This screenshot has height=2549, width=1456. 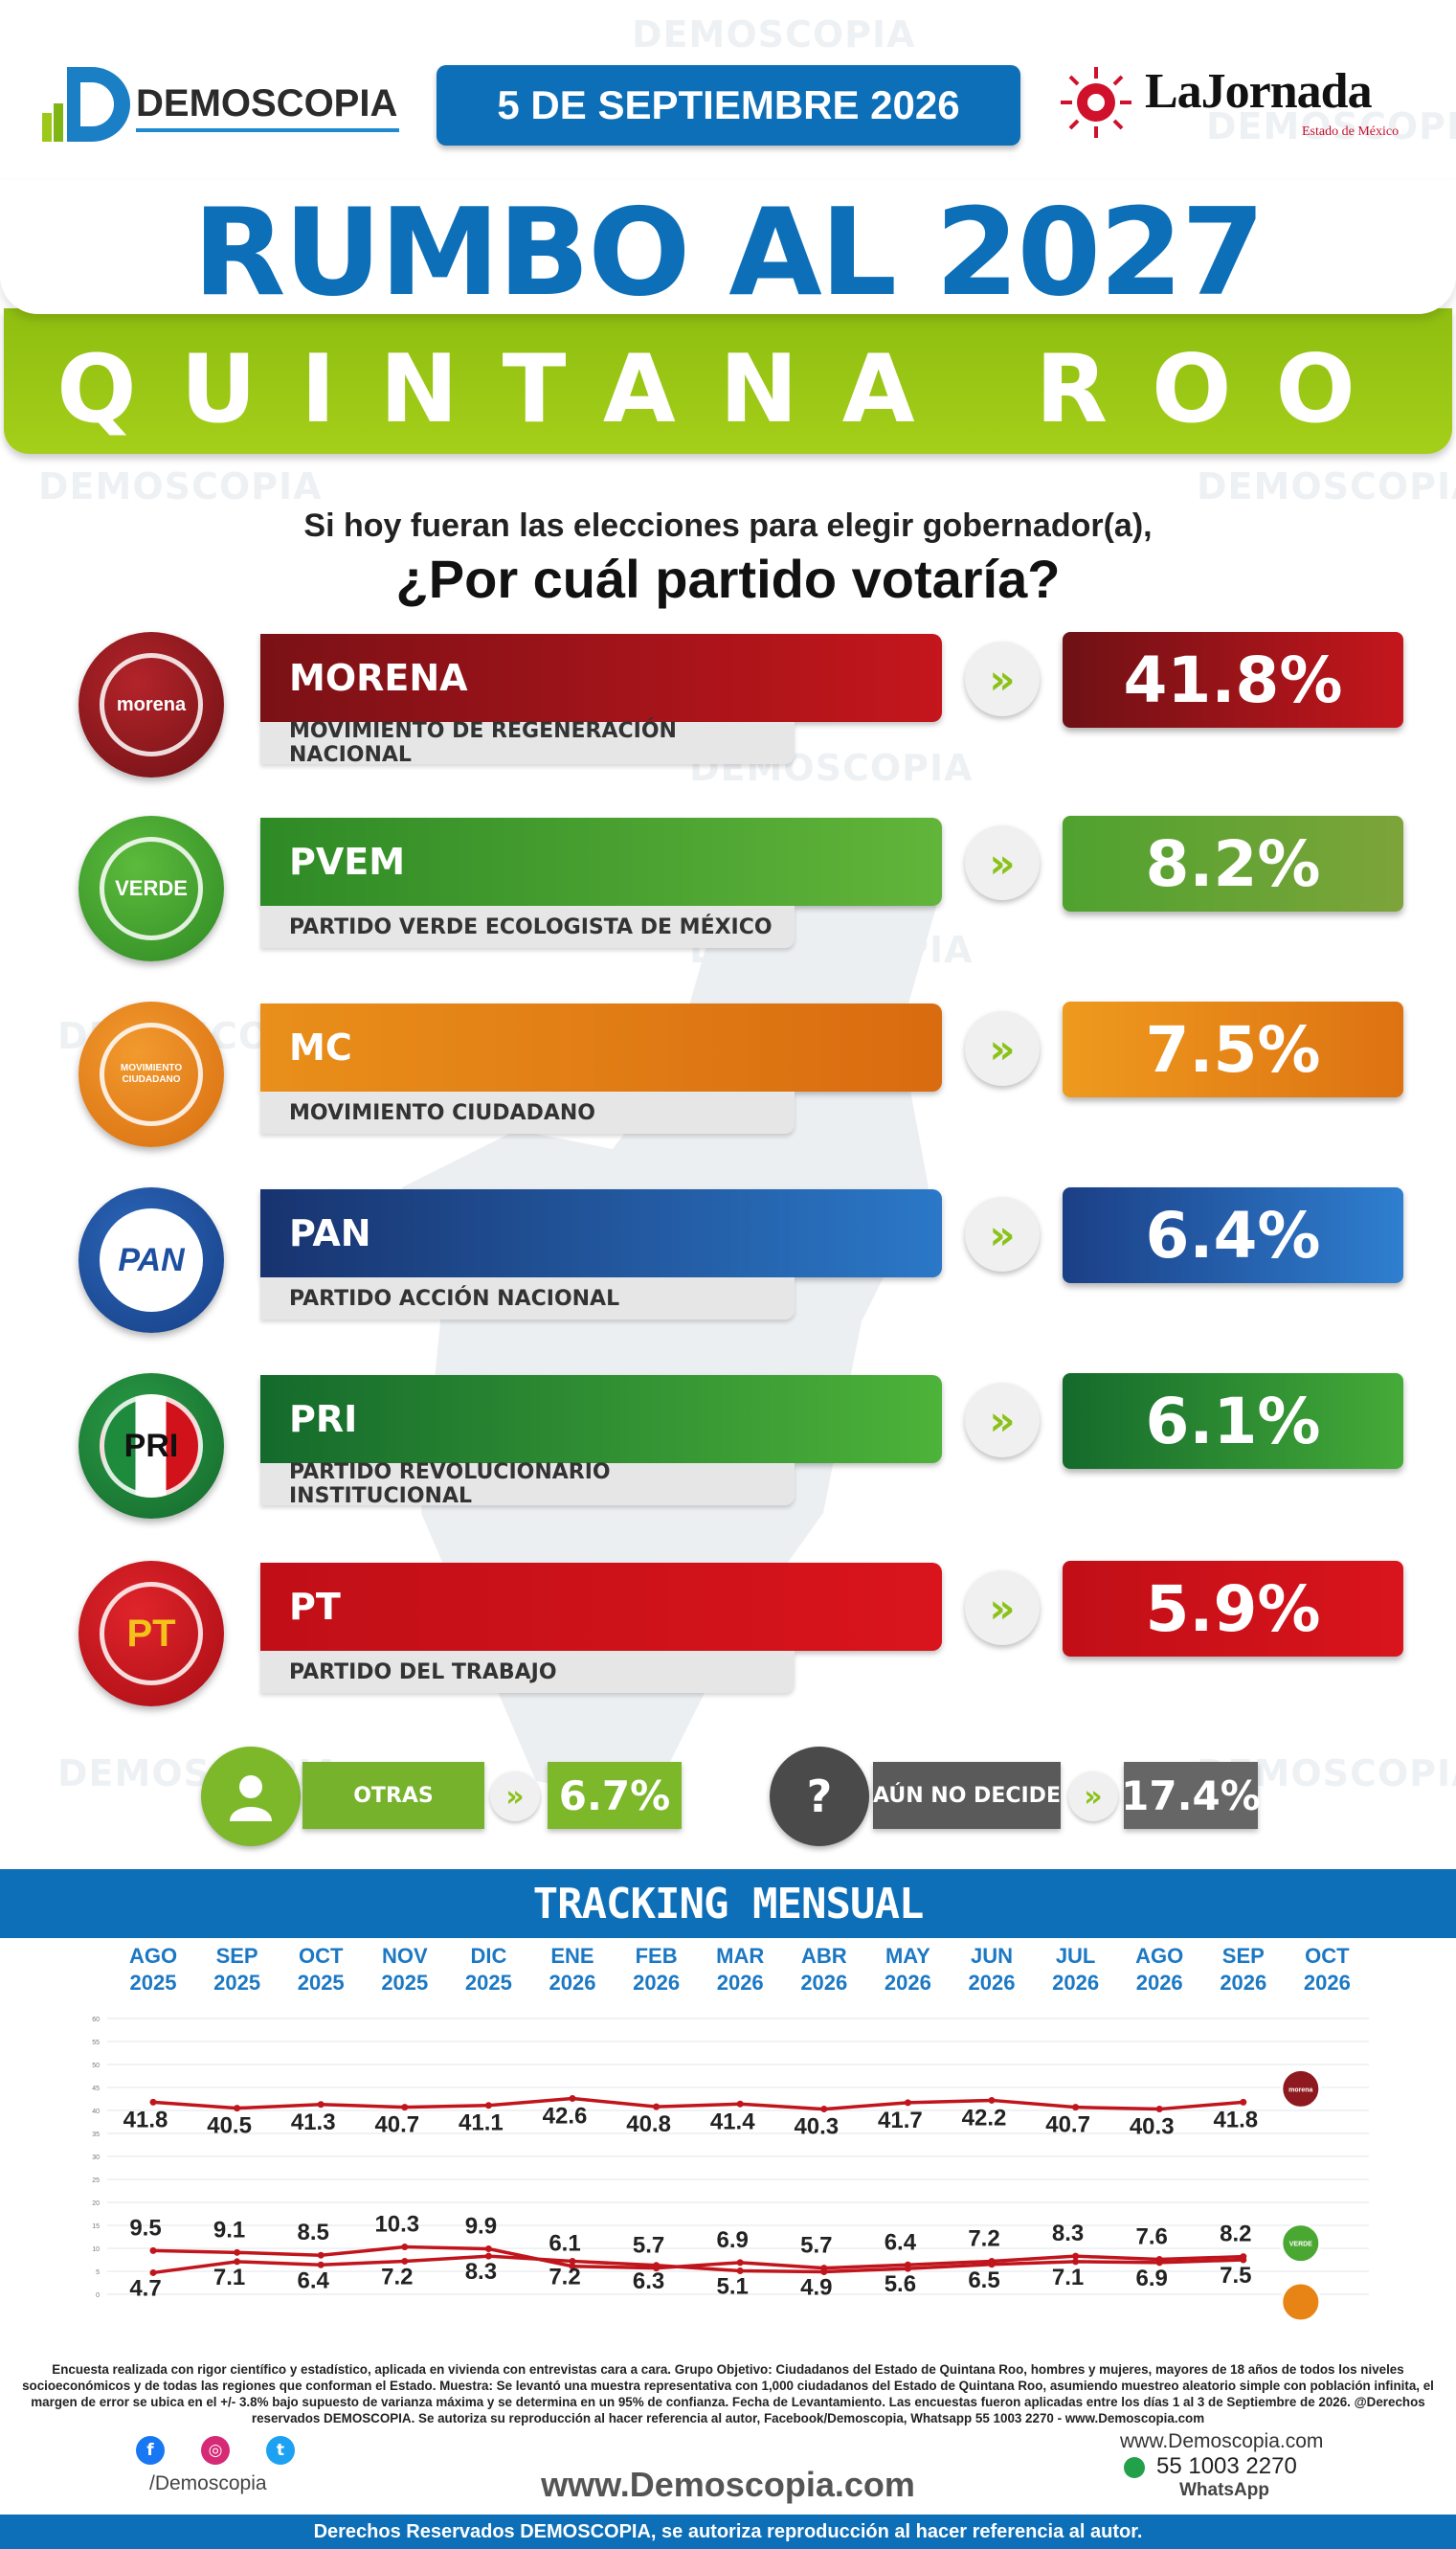 What do you see at coordinates (967, 1795) in the screenshot?
I see `no-decide-label: AÚN NO DECIDE` at bounding box center [967, 1795].